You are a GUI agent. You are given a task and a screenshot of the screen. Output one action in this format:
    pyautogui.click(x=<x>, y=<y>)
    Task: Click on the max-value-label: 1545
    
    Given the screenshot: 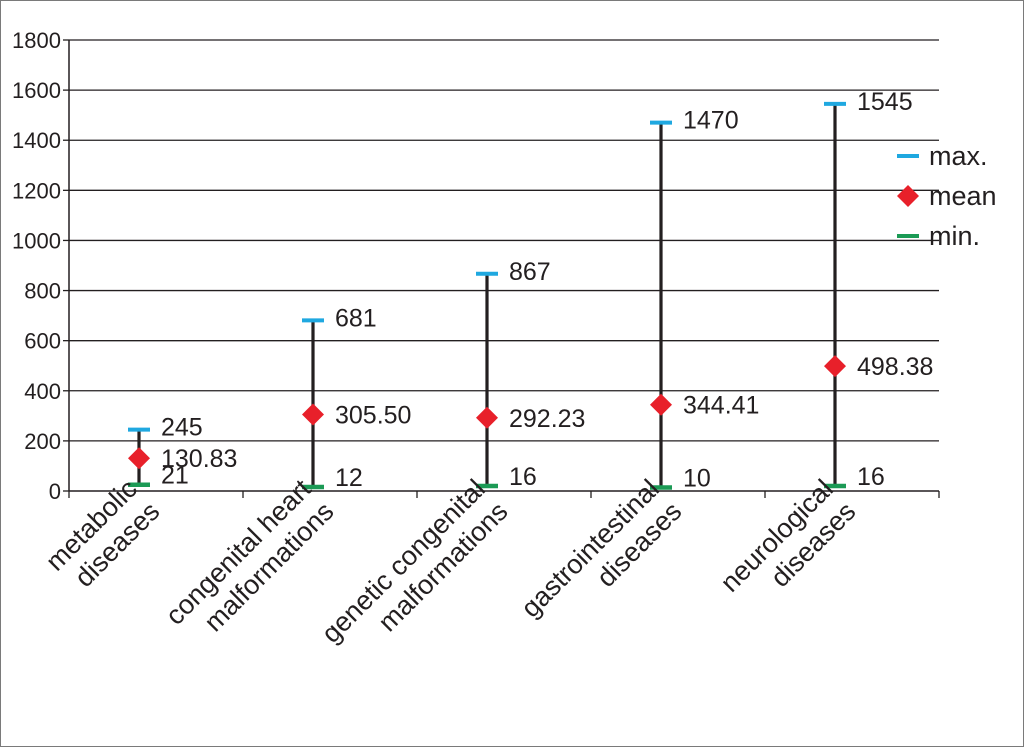 What is the action you would take?
    pyautogui.click(x=885, y=102)
    